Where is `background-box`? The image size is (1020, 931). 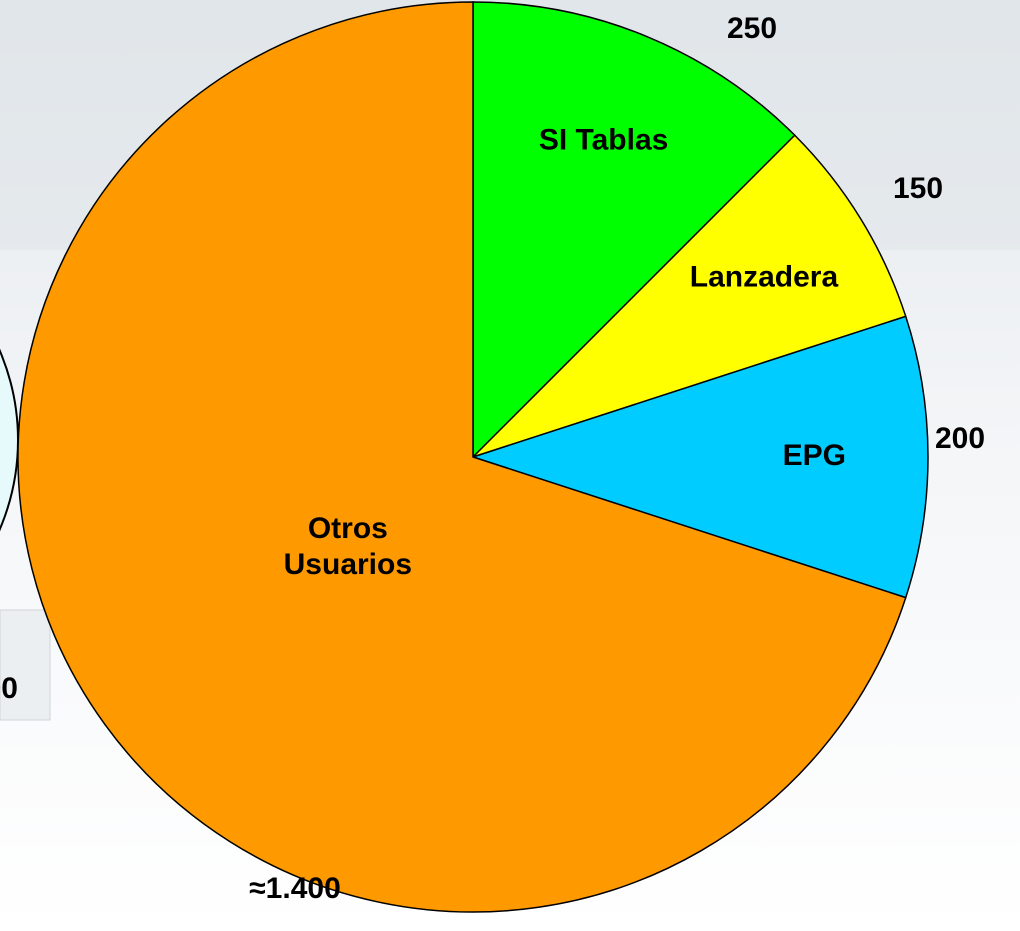 background-box is located at coordinates (25, 665).